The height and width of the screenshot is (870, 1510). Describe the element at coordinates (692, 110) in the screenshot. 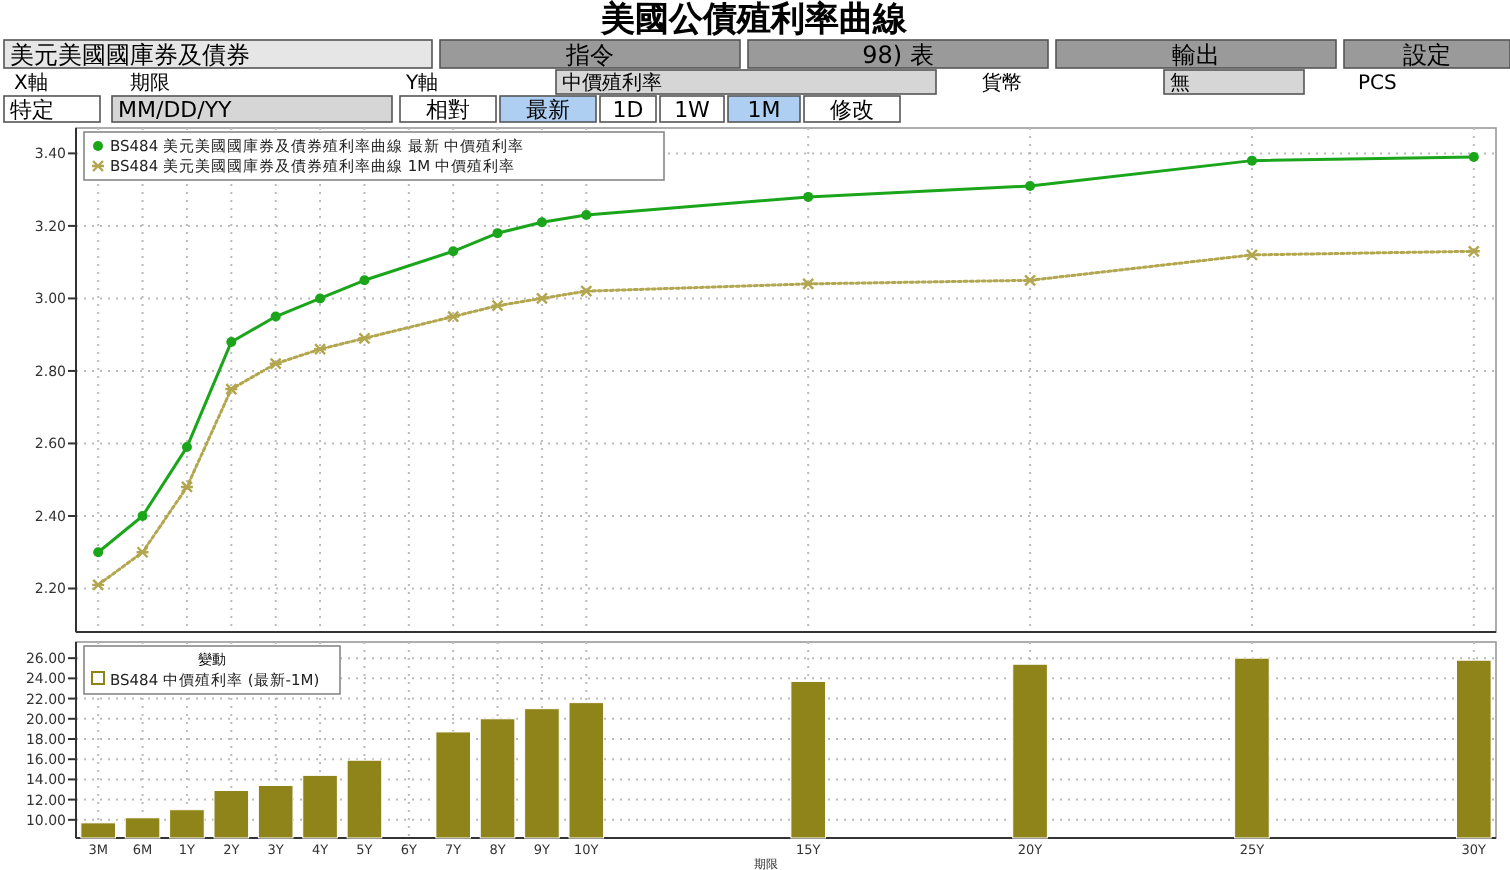

I see `text: 1W` at that location.